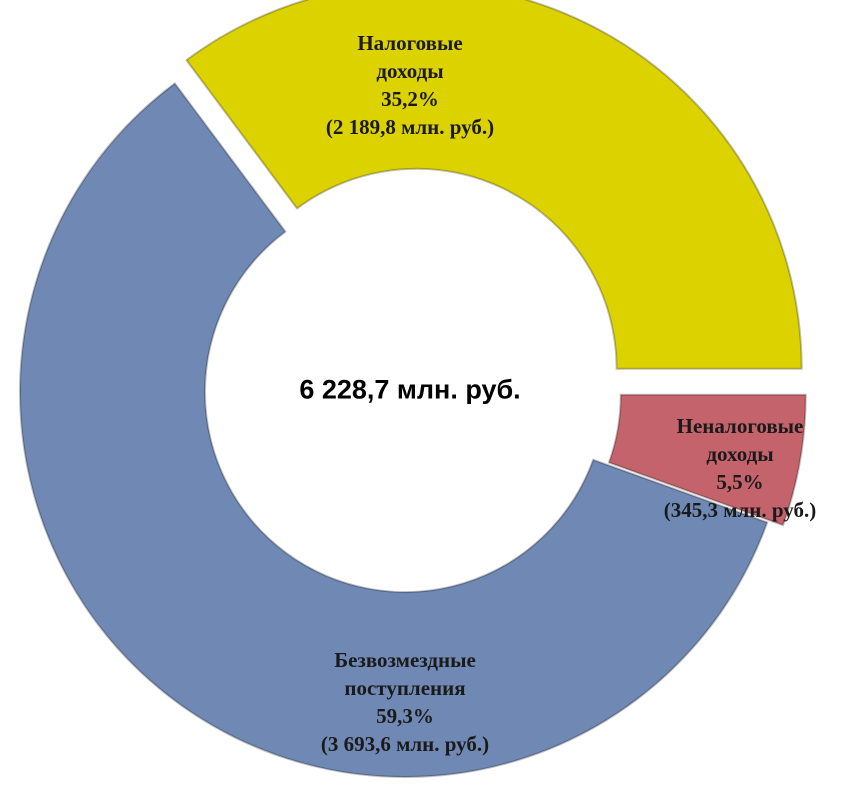  I want to click on slice-amount: (3 693,6 млн. руб.), so click(405, 744).